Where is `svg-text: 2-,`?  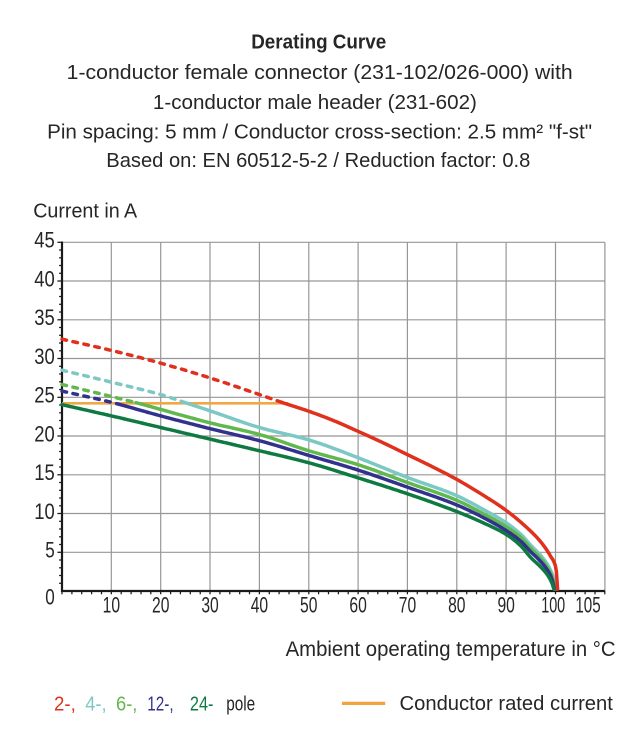 svg-text: 2-, is located at coordinates (65, 704).